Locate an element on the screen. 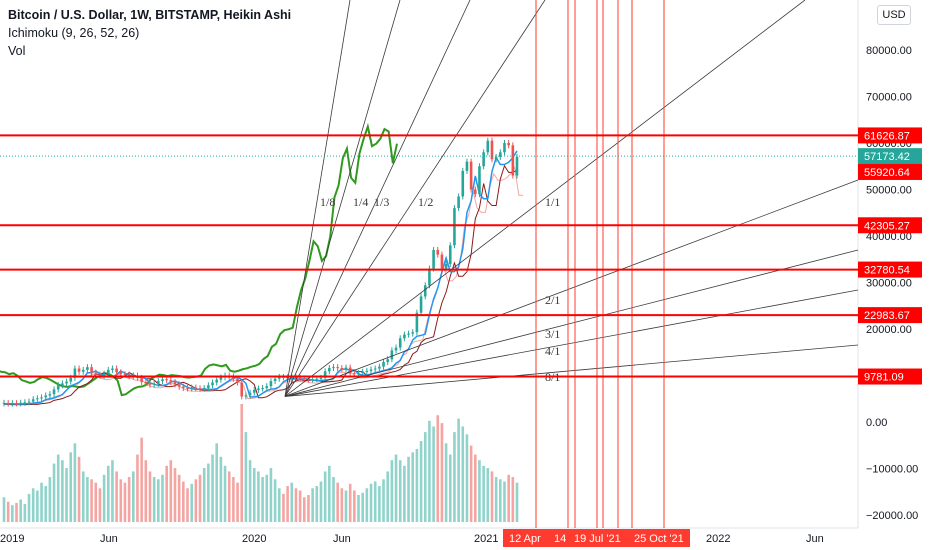 Image resolution: width=932 pixels, height=550 pixels. level-label: 9781.09 is located at coordinates (884, 378).